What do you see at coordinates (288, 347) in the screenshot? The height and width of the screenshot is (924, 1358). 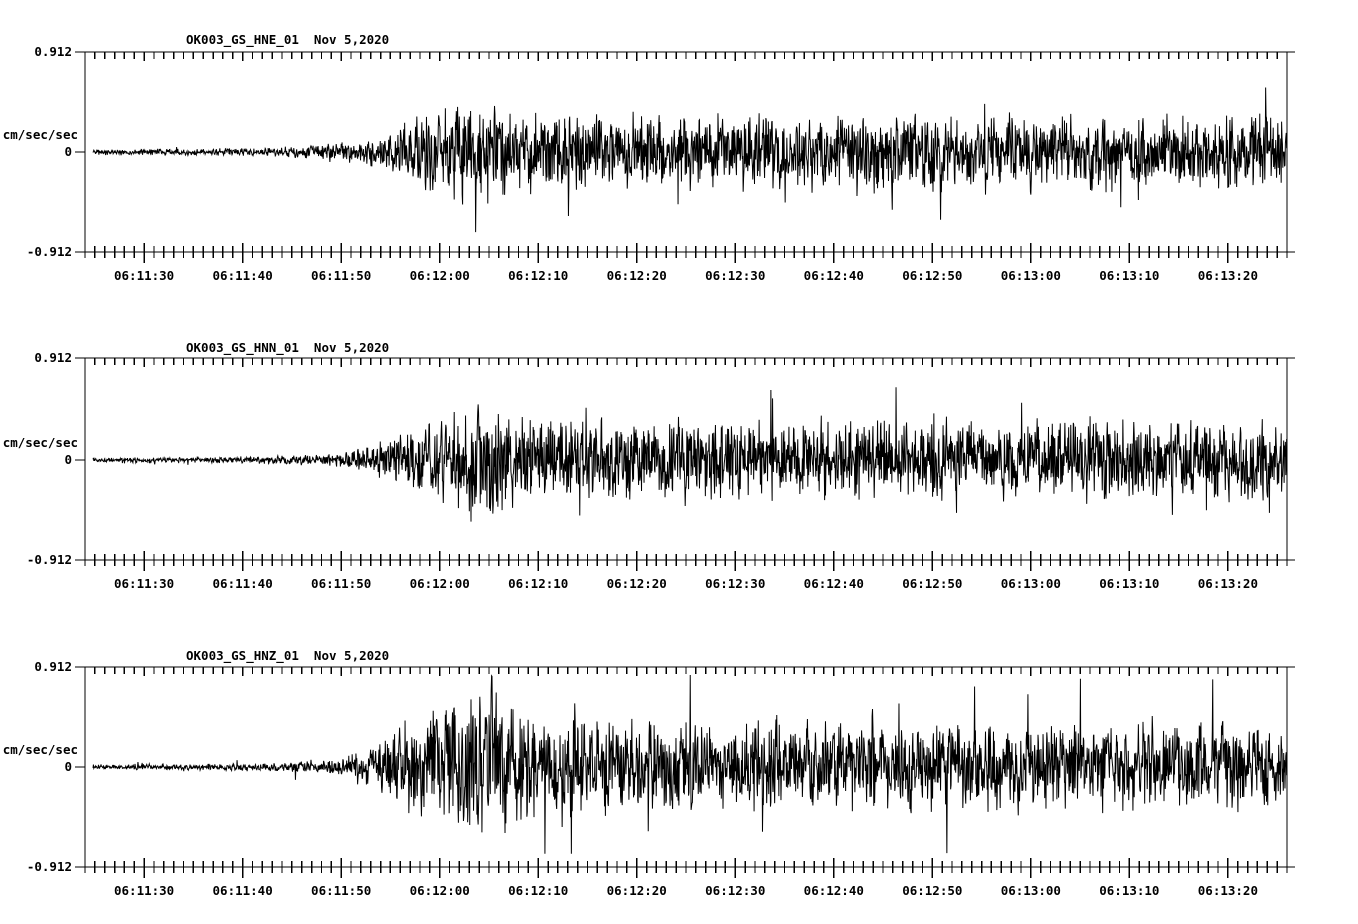 I see `panel-title-hnn: OK003_GS_HNN_01 Nov 5,2020` at bounding box center [288, 347].